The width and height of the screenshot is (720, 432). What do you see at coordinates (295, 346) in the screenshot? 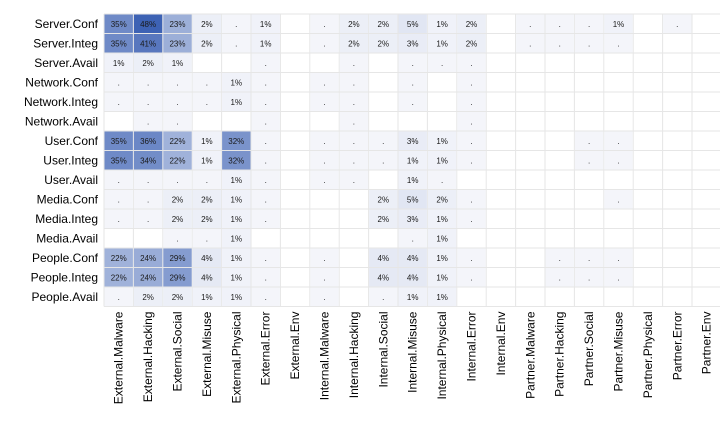
I see `column-label: External.Env` at bounding box center [295, 346].